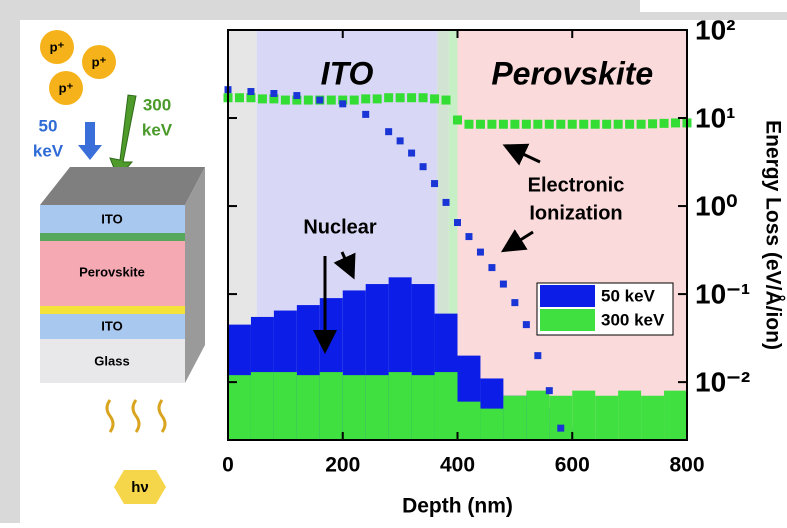 This screenshot has height=528, width=787. I want to click on legend-label: 300 keV, so click(633, 319).